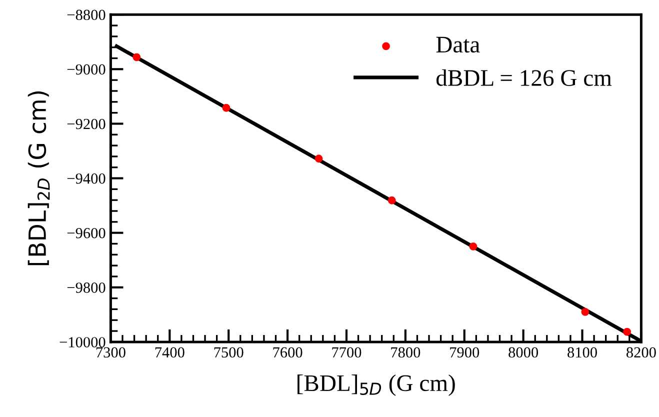 Image resolution: width=659 pixels, height=417 pixels. Describe the element at coordinates (111, 352) in the screenshot. I see `x-tick-label: 7300` at that location.